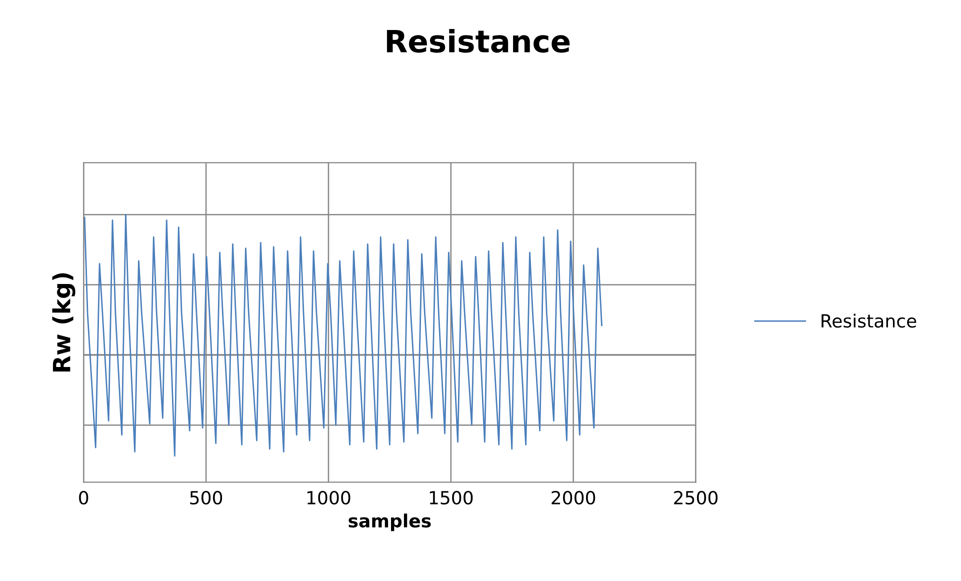 The height and width of the screenshot is (581, 961). I want to click on x-tick-label: 0, so click(83, 497).